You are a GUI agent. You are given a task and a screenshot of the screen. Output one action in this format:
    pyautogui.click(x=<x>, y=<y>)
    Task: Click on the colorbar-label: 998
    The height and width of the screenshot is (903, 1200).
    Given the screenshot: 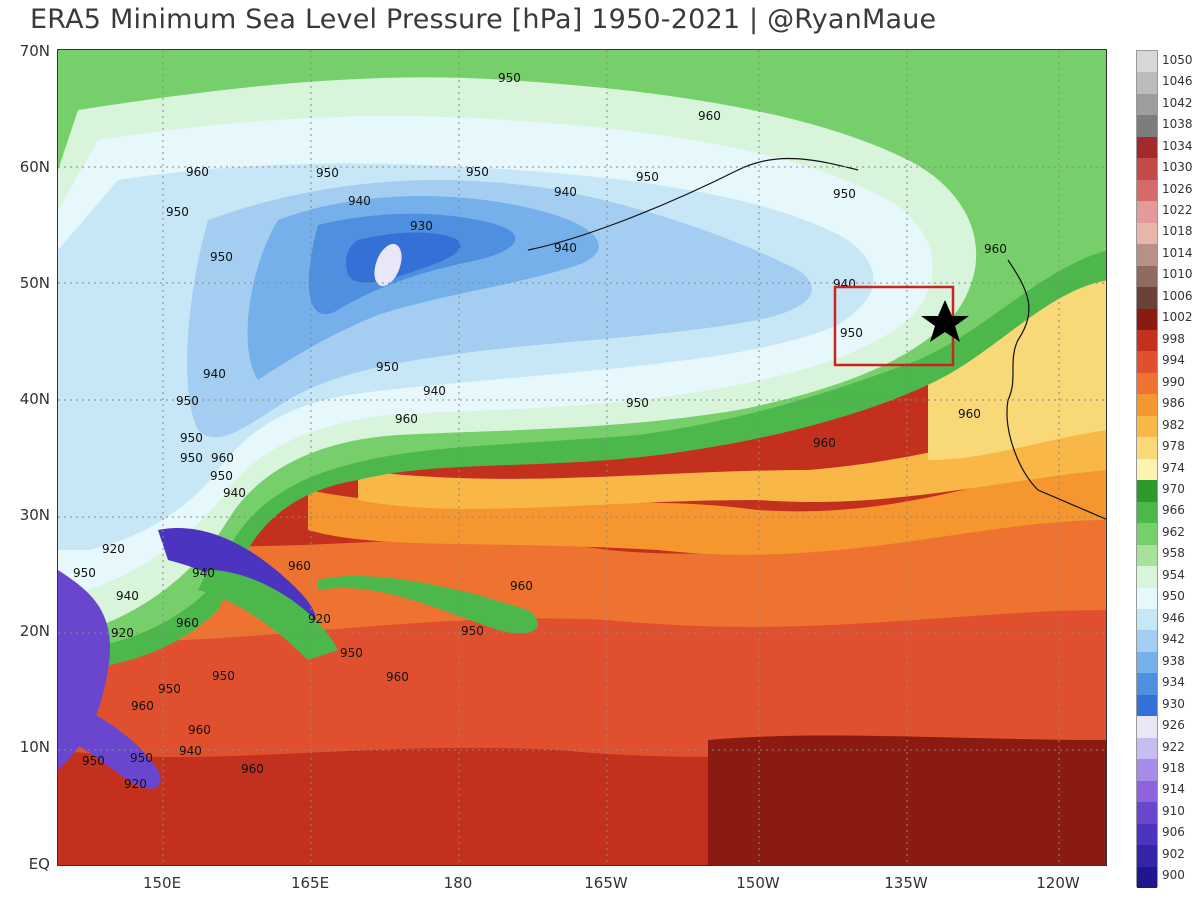 What is the action you would take?
    pyautogui.click(x=1173, y=338)
    